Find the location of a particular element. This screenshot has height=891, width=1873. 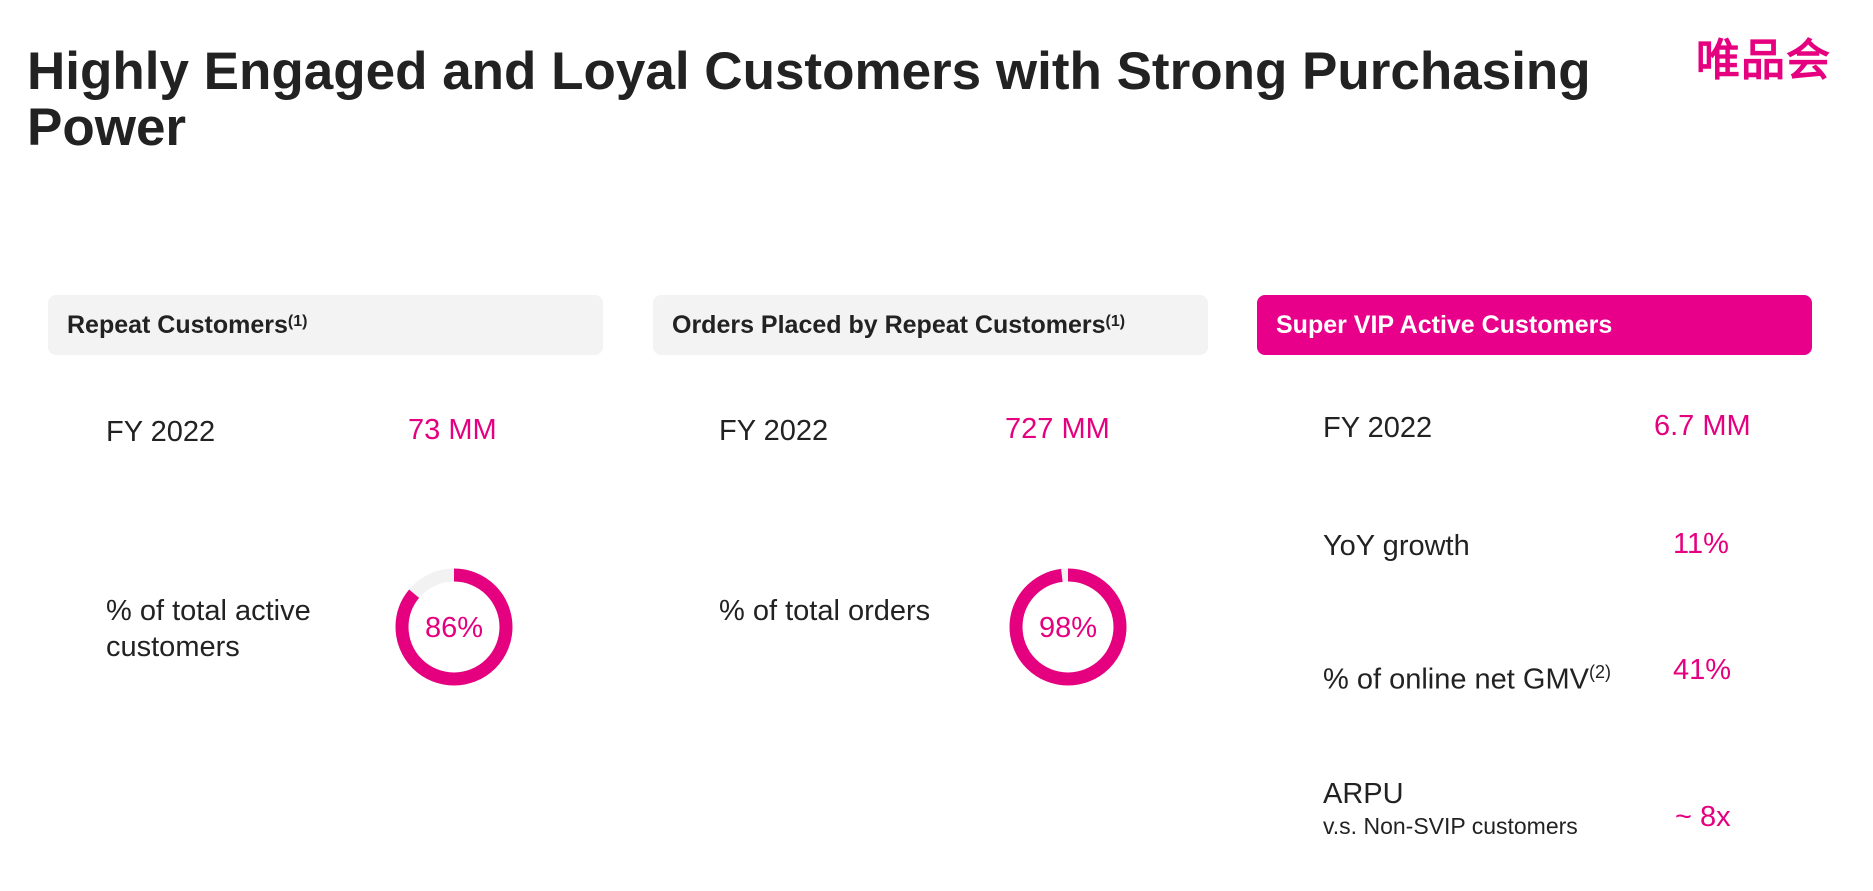

repeat-customers-header-label: Repeat Customers is located at coordinates (177, 324).